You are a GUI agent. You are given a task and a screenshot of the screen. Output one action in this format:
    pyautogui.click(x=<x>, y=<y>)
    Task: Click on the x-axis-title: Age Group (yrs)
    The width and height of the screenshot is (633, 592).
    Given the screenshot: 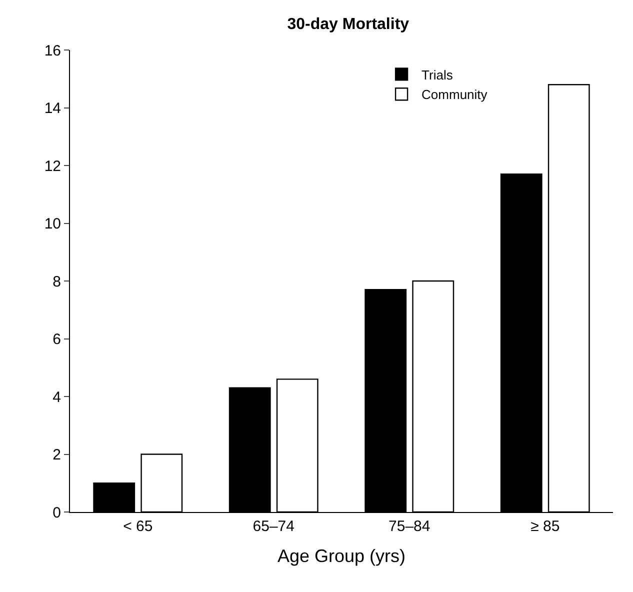 What is the action you would take?
    pyautogui.click(x=341, y=556)
    